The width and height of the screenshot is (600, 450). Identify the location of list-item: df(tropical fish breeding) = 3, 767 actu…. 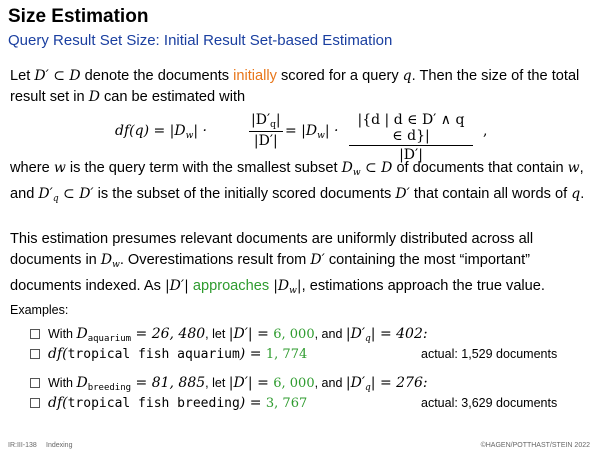
(310, 403).